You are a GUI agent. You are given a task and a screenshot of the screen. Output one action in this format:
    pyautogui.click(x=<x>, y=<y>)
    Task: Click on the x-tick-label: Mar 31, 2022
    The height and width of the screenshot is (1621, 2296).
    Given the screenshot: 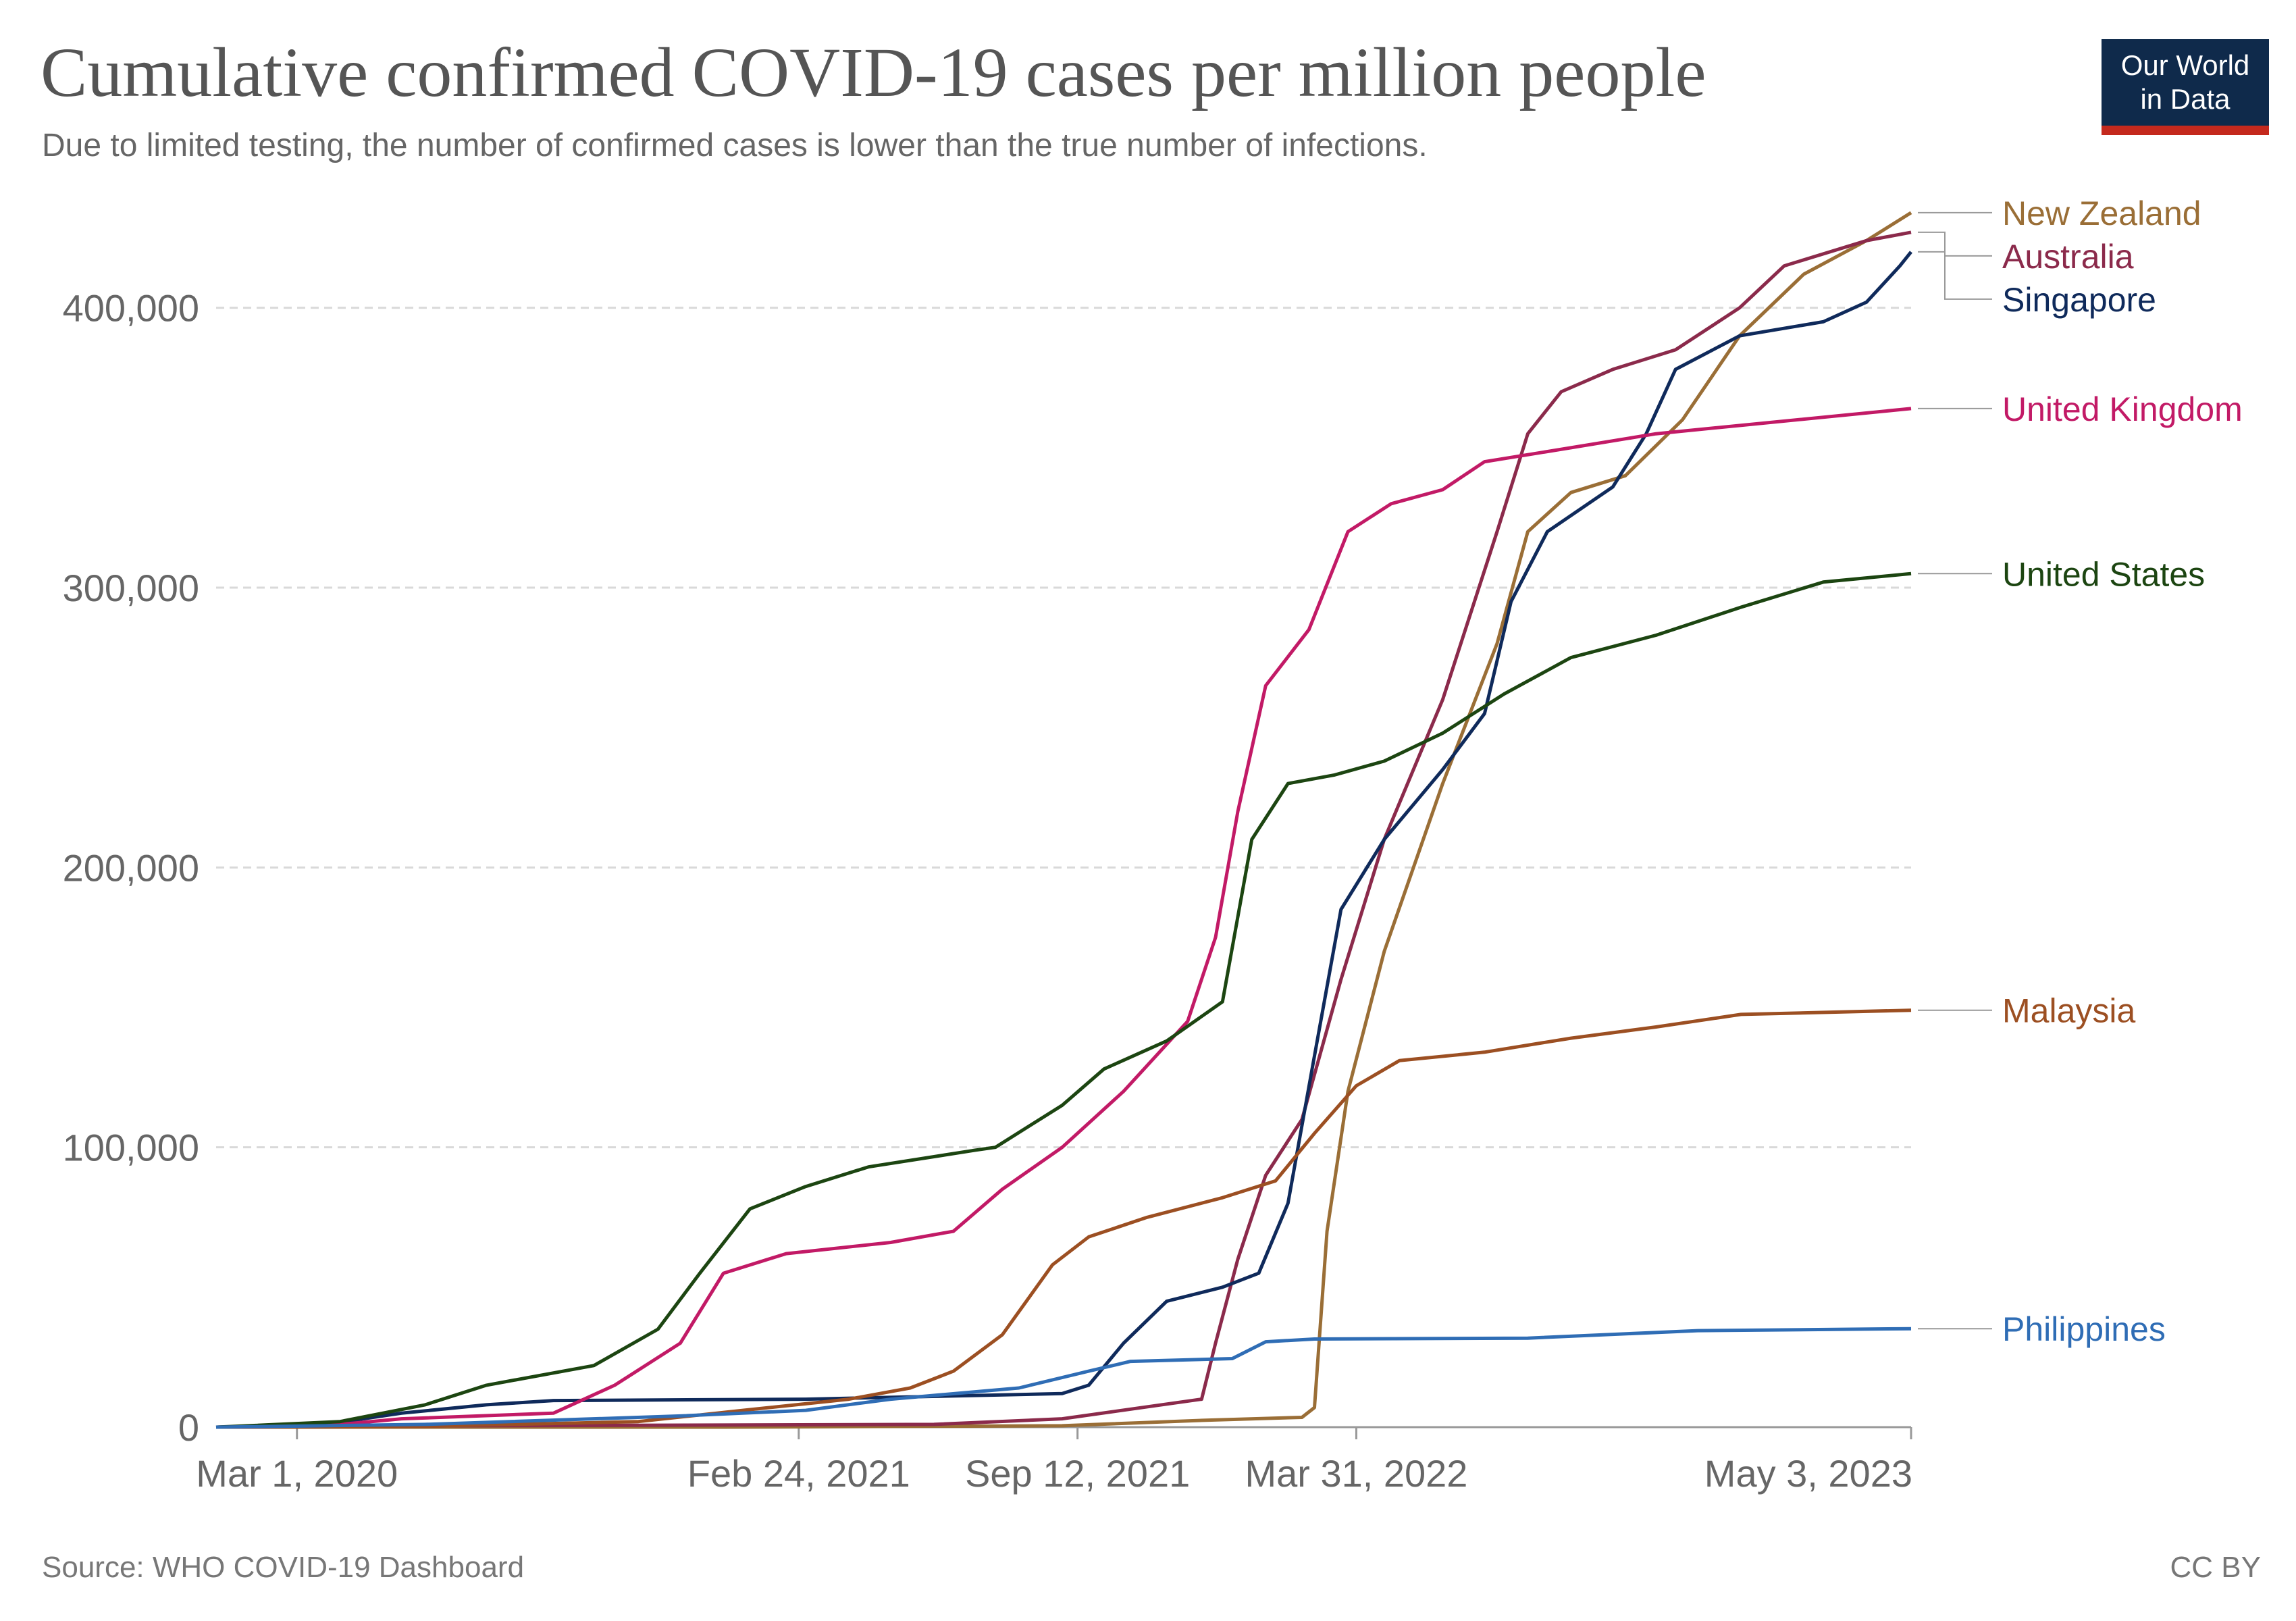 What is the action you would take?
    pyautogui.click(x=1356, y=1473)
    